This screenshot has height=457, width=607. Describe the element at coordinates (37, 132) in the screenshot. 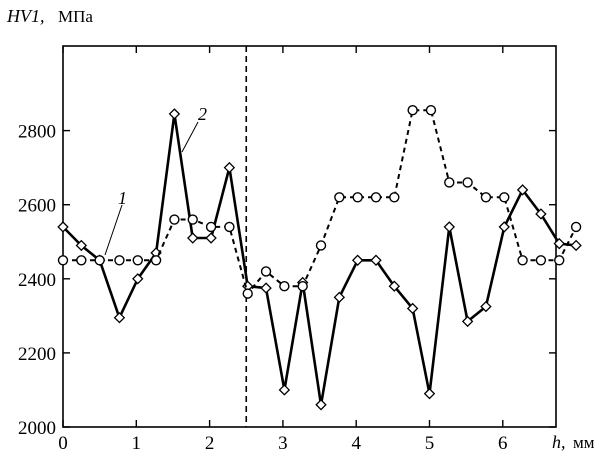

I see `y-tick-label: 2800` at that location.